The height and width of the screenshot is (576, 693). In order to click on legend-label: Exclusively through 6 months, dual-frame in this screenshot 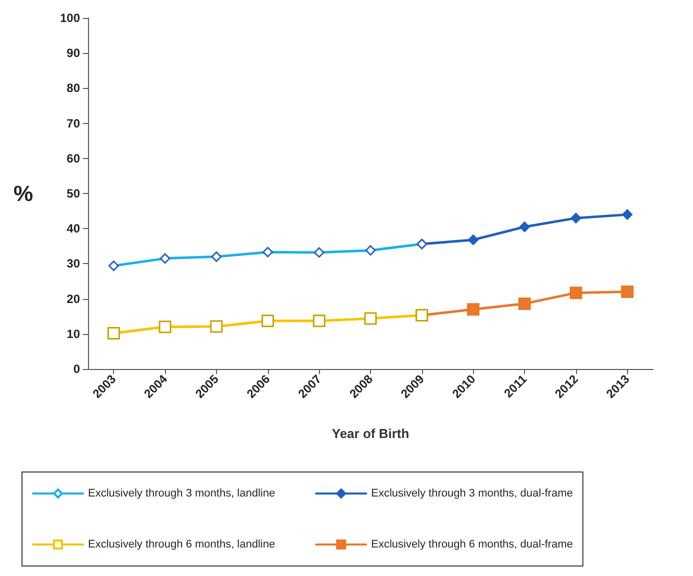, I will do `click(472, 544)`.